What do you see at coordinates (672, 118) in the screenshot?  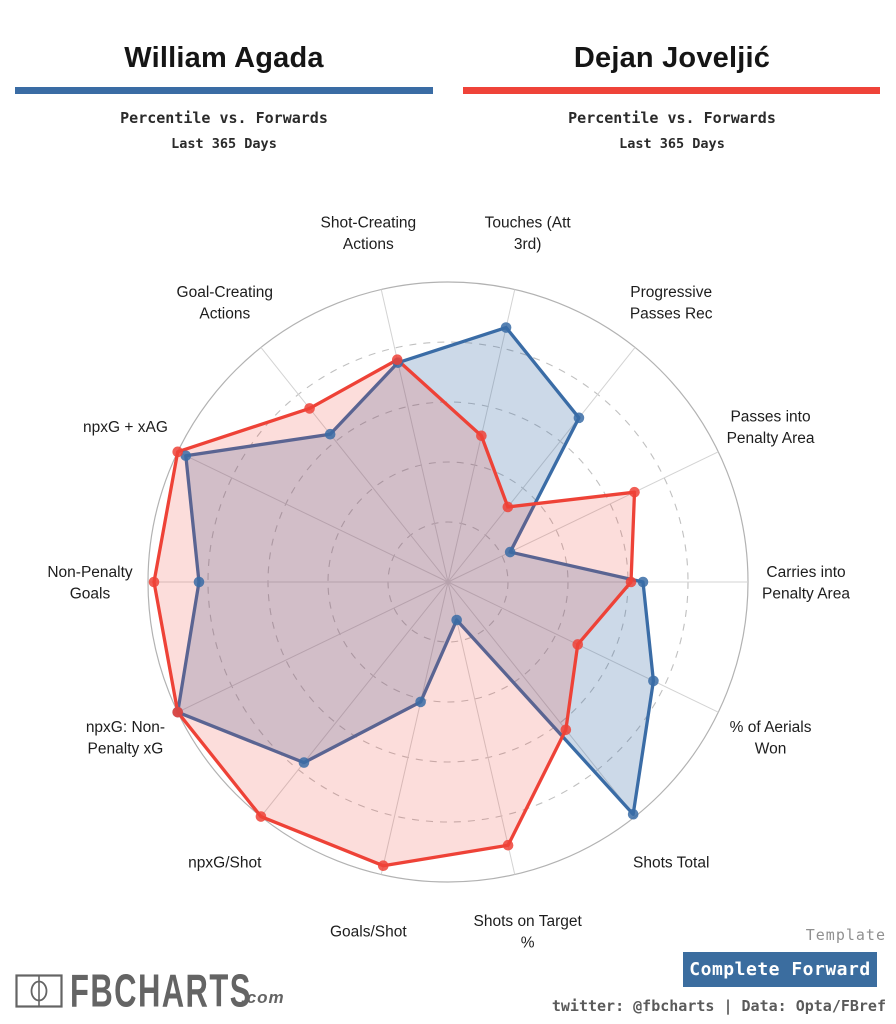 I see `player2-subtitle: Percentile vs. Forwards` at bounding box center [672, 118].